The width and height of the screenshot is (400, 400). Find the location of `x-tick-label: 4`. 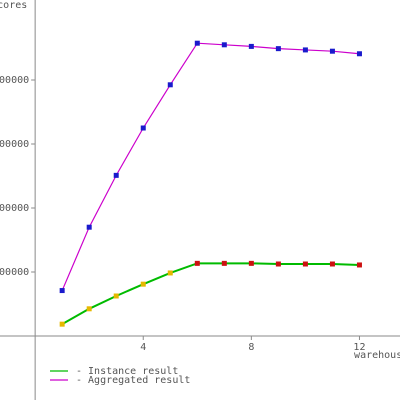

x-tick-label: 4 is located at coordinates (143, 347).